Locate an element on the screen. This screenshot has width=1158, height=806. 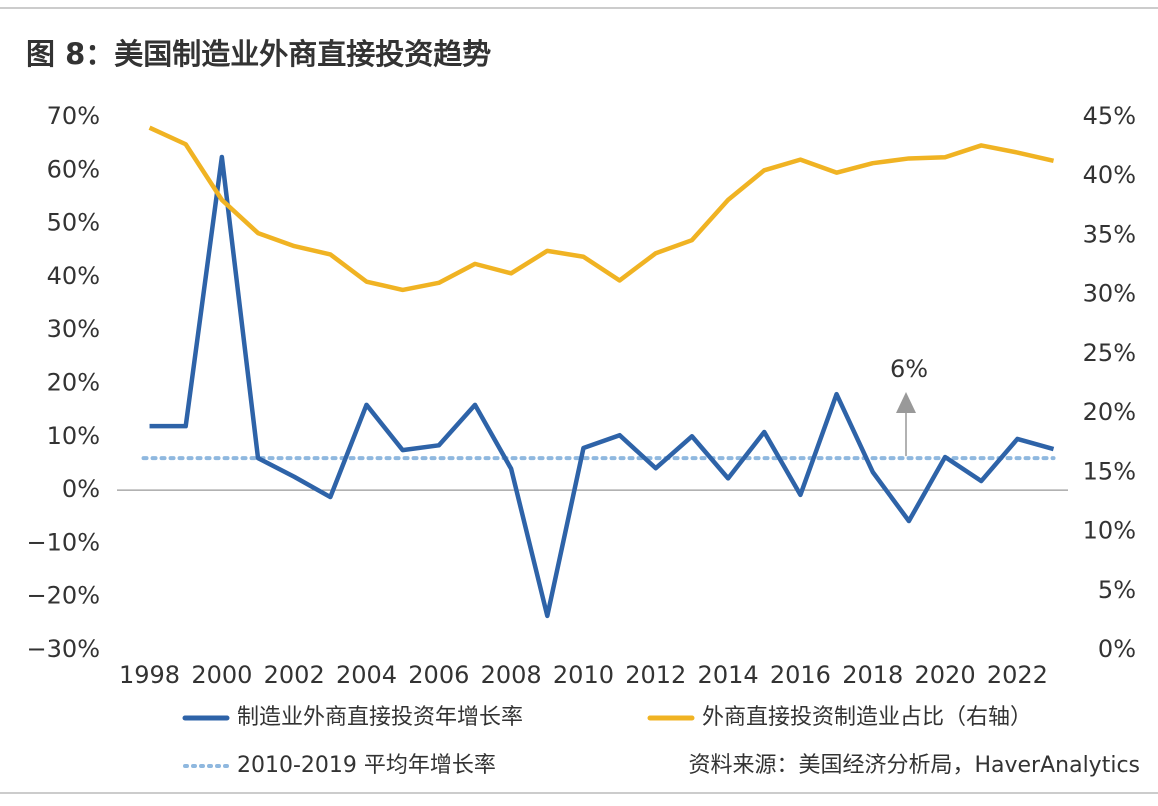
y2-tick-label: 45% is located at coordinates (1109, 116).